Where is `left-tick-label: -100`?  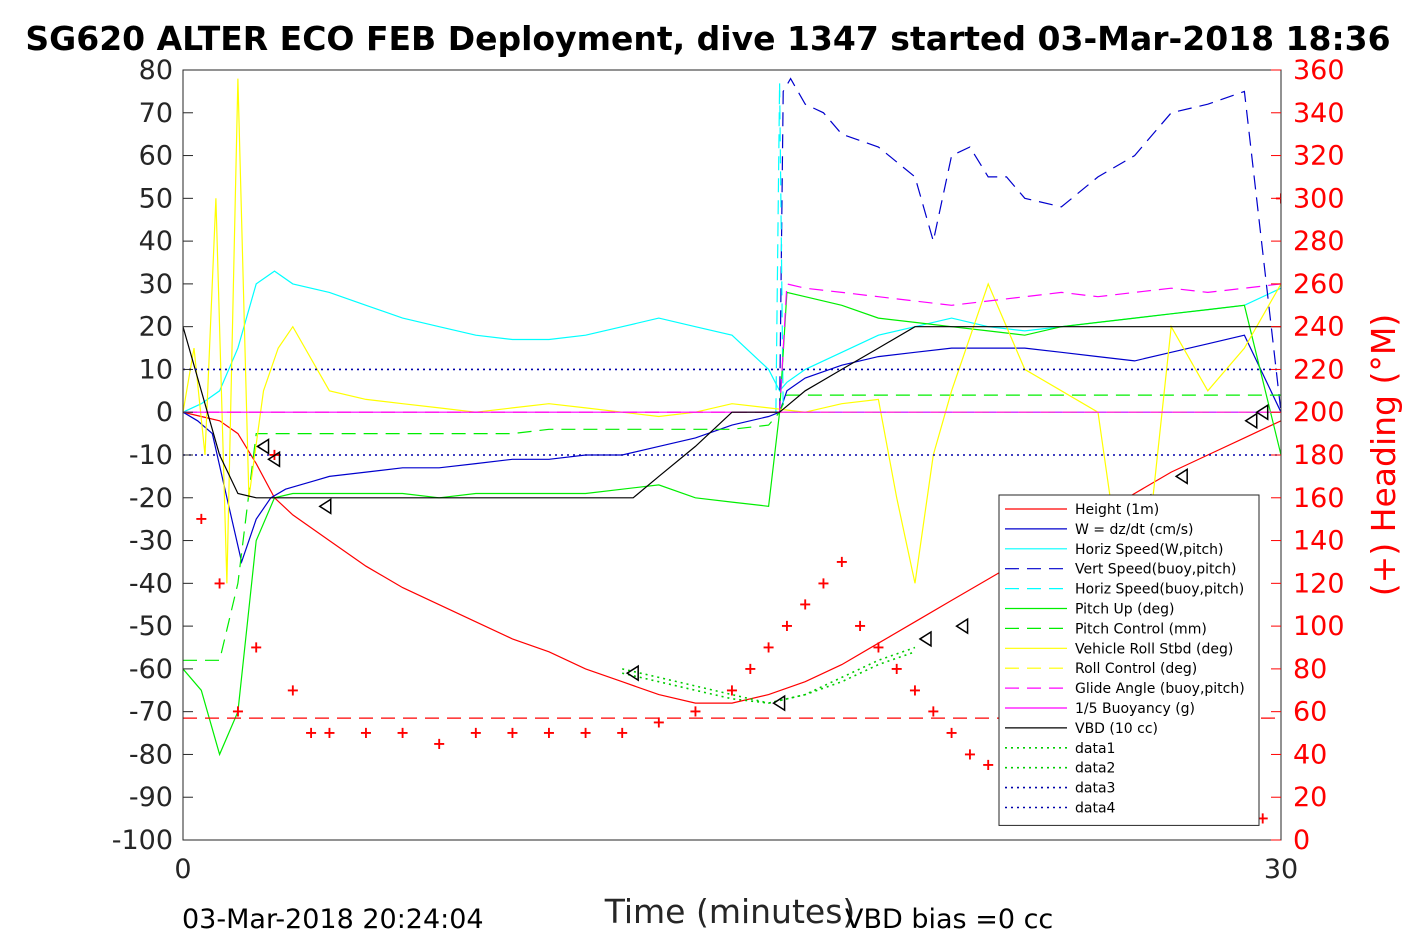
left-tick-label: -100 is located at coordinates (142, 840).